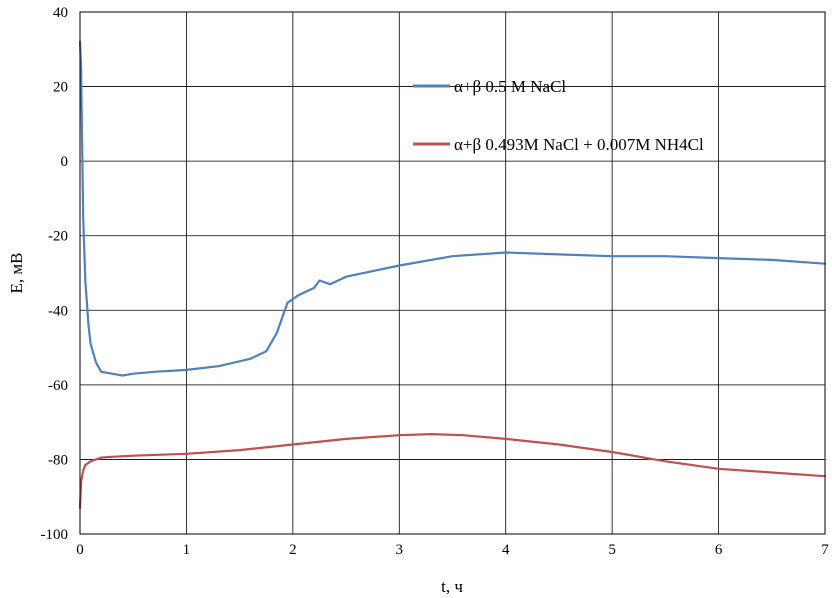 Image resolution: width=832 pixels, height=598 pixels. I want to click on x-tick-label: 6, so click(719, 550).